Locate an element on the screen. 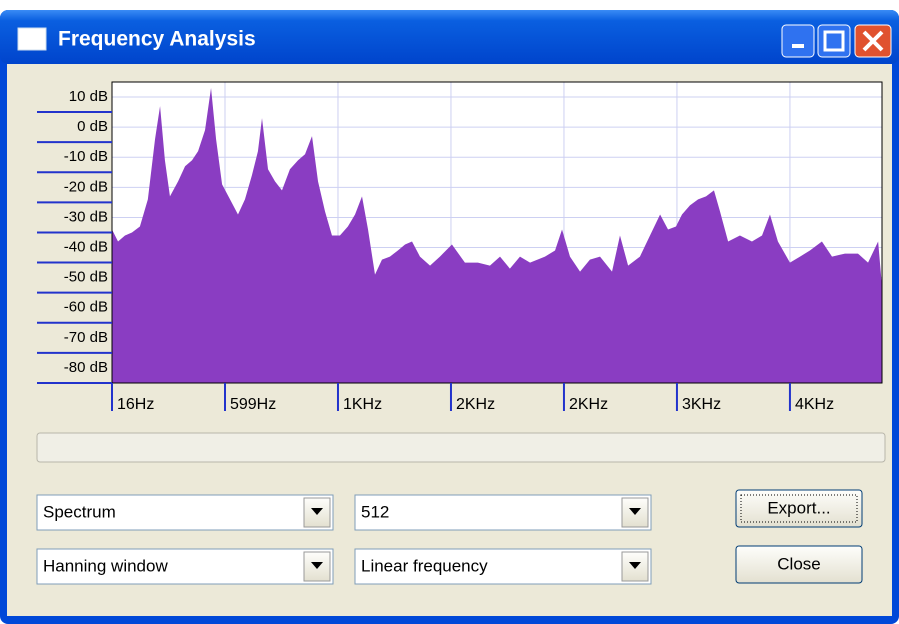 The width and height of the screenshot is (899, 624). progress-bar is located at coordinates (461, 447).